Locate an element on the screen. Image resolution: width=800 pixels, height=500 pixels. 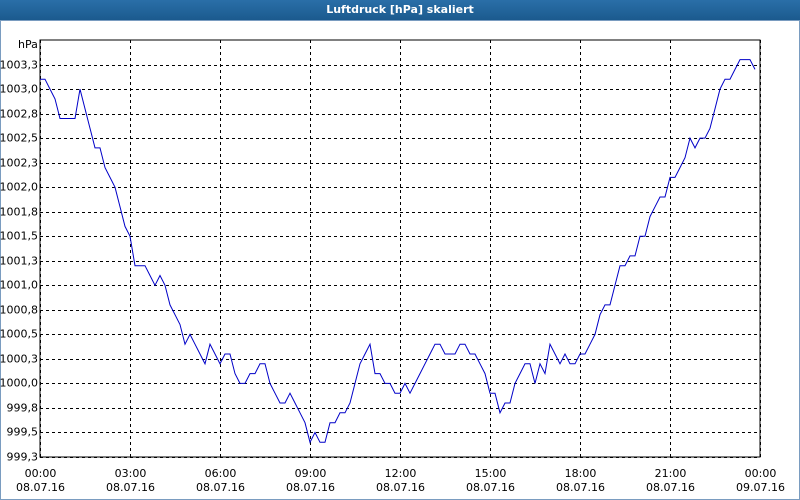
y-tick-label: 999,5 is located at coordinates (23, 432).